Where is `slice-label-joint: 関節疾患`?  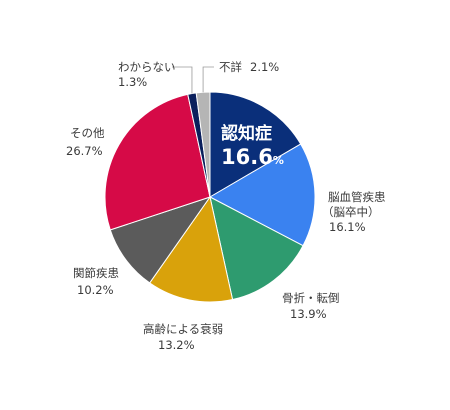
slice-label-joint: 関節疾患 is located at coordinates (96, 273).